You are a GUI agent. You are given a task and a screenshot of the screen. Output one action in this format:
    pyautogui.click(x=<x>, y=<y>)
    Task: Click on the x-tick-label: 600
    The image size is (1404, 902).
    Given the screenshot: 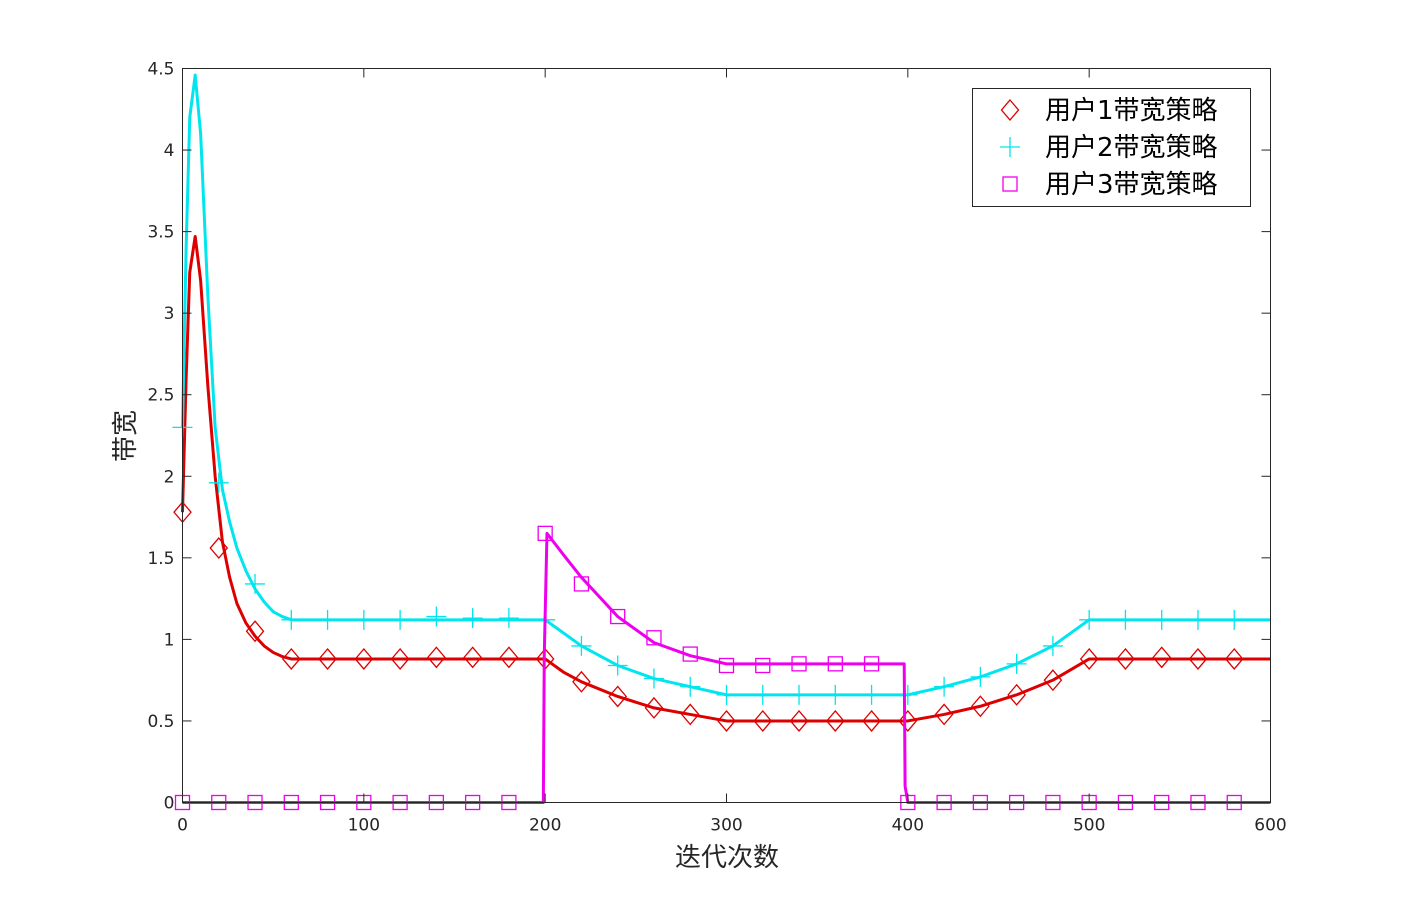 What is the action you would take?
    pyautogui.click(x=1270, y=826)
    